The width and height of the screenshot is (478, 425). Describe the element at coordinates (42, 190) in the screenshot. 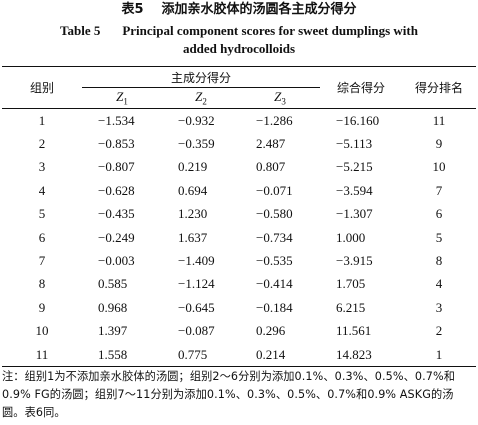

I see `cell-group: 4` at that location.